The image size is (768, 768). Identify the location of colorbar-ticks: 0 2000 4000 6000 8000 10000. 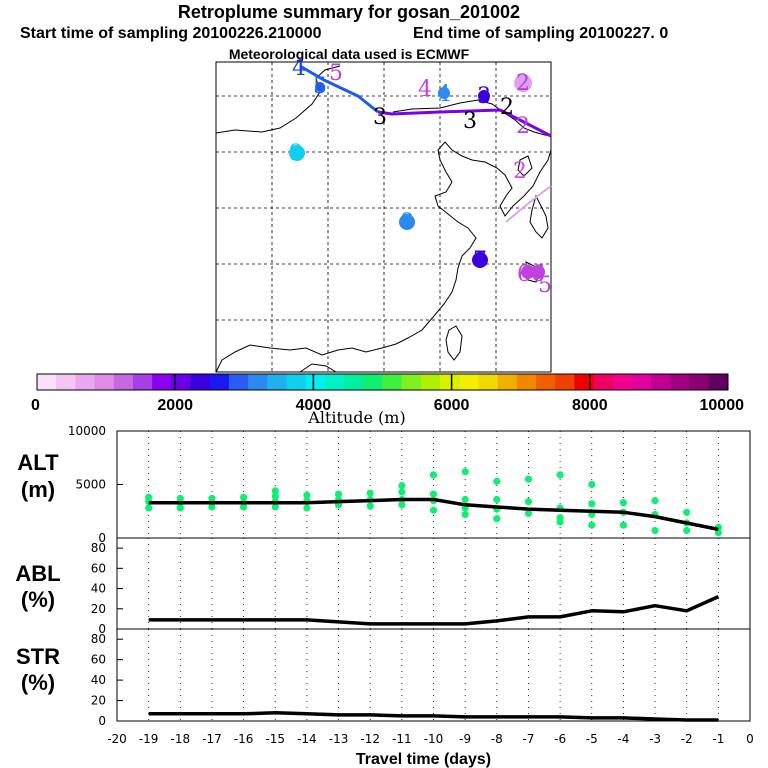
(387, 394).